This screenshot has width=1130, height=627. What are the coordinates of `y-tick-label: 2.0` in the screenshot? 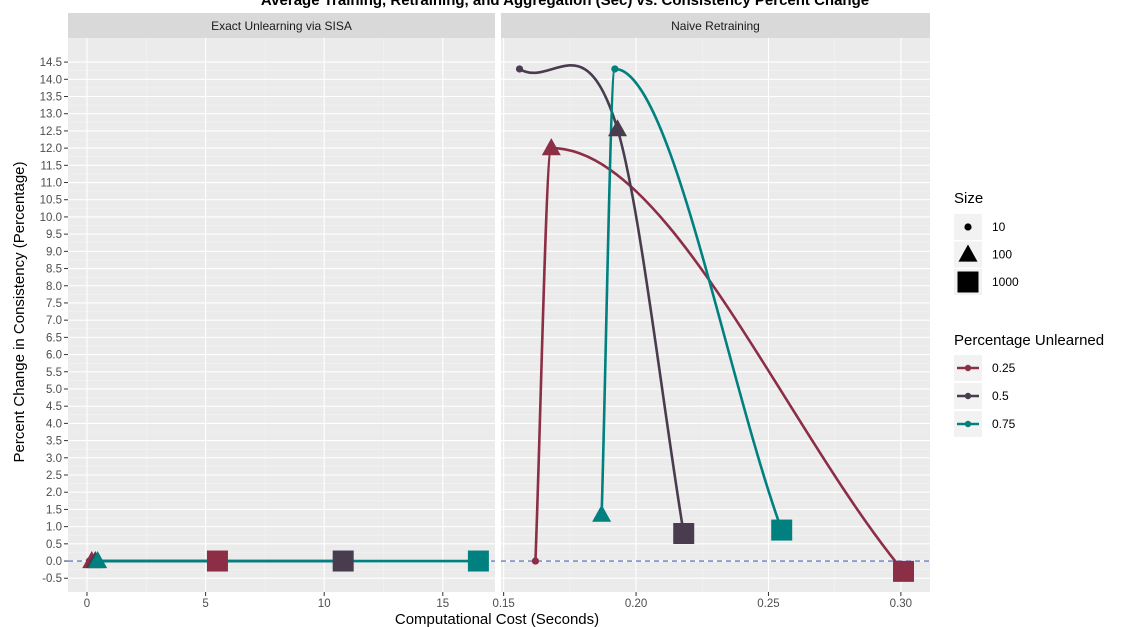 It's located at (54, 493).